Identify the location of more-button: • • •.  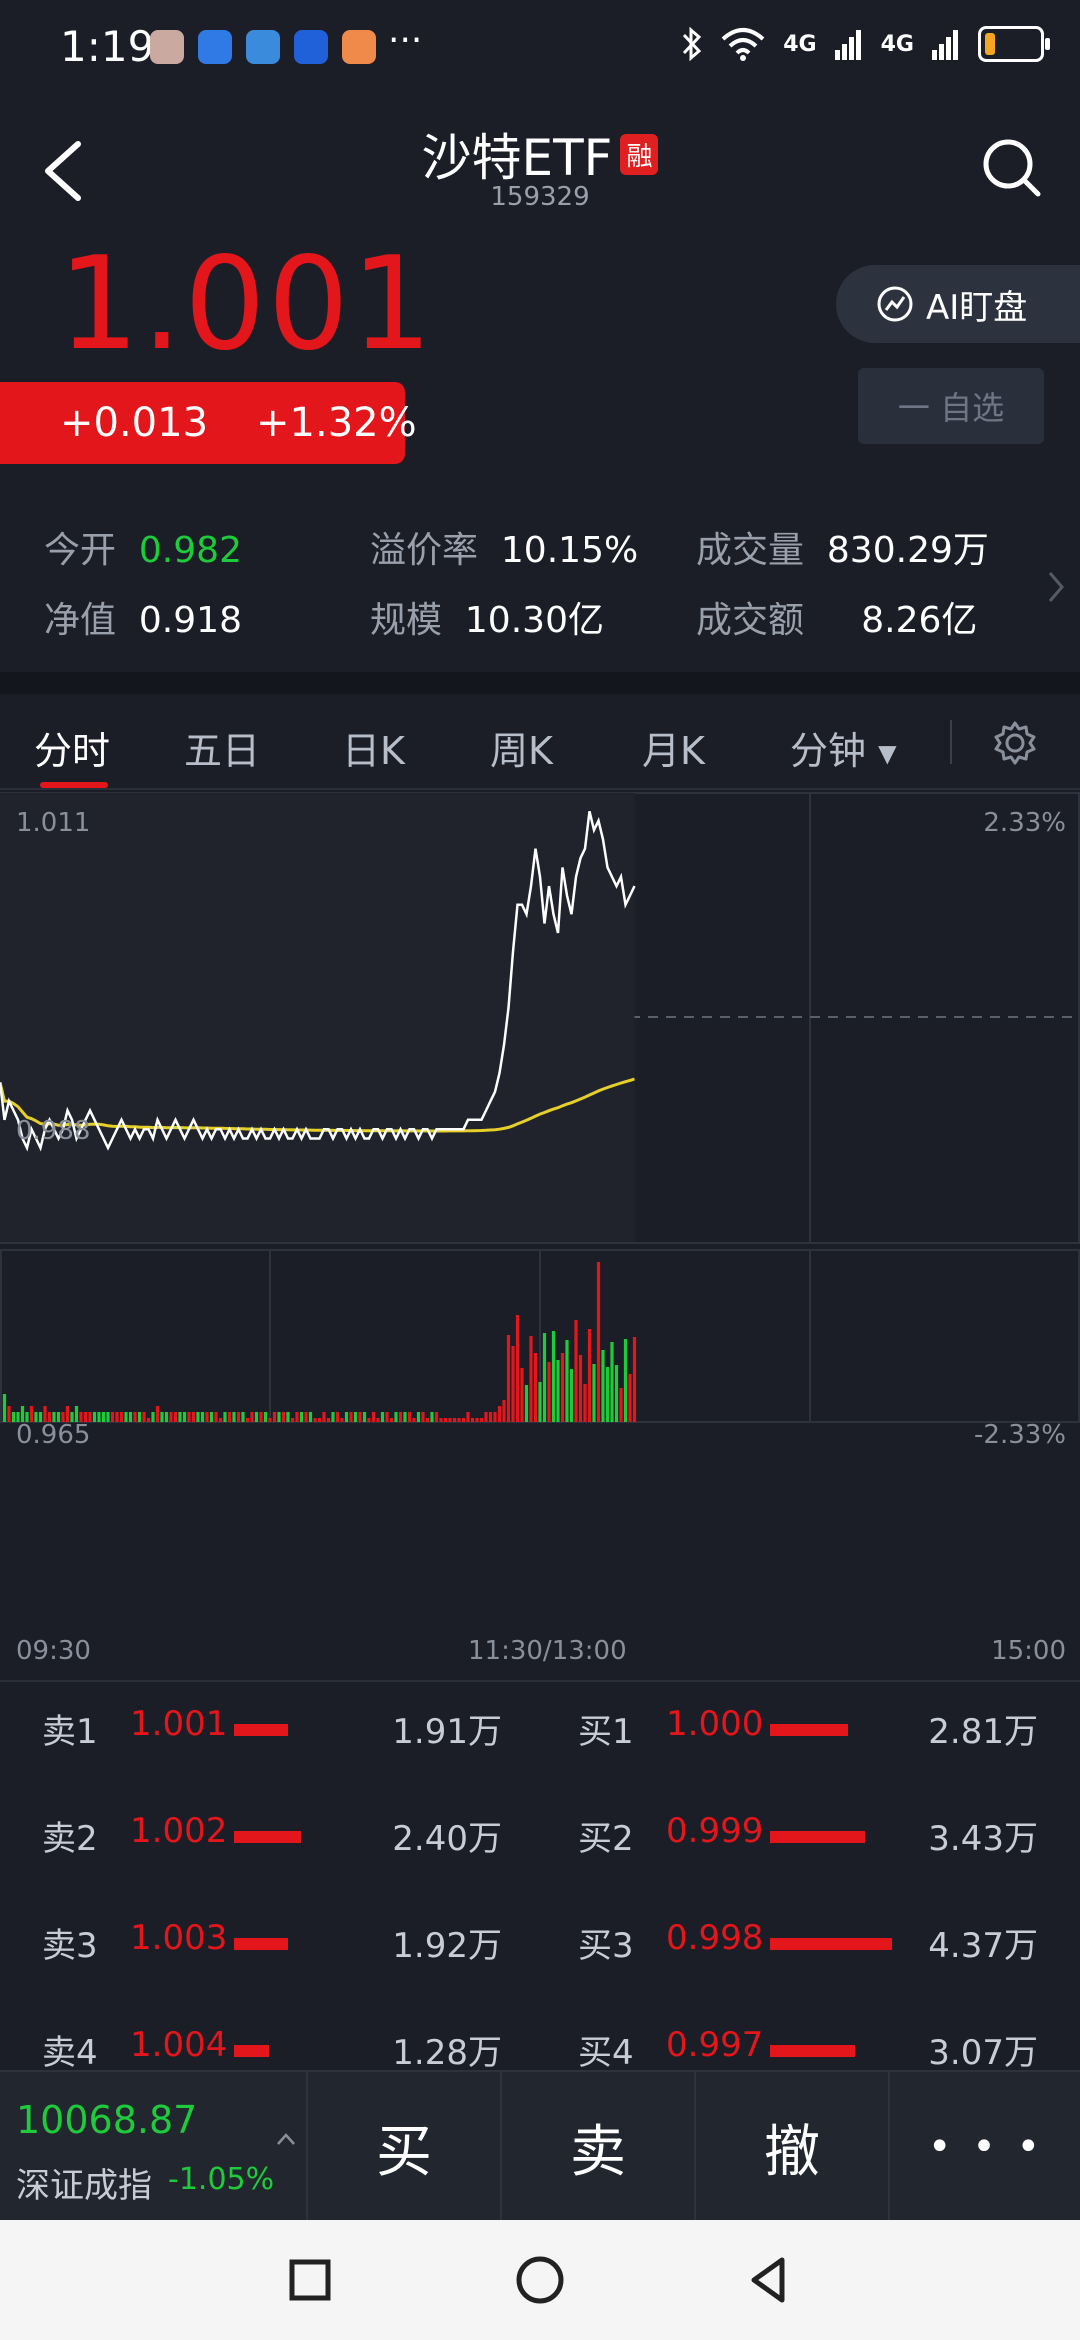
(984, 2147).